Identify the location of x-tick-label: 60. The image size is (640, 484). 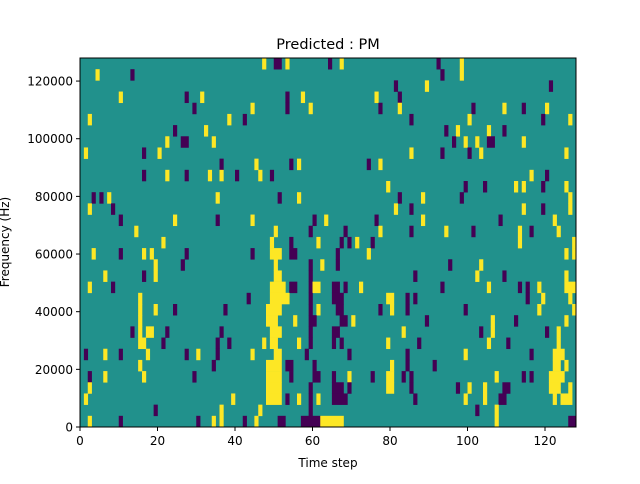
(312, 441).